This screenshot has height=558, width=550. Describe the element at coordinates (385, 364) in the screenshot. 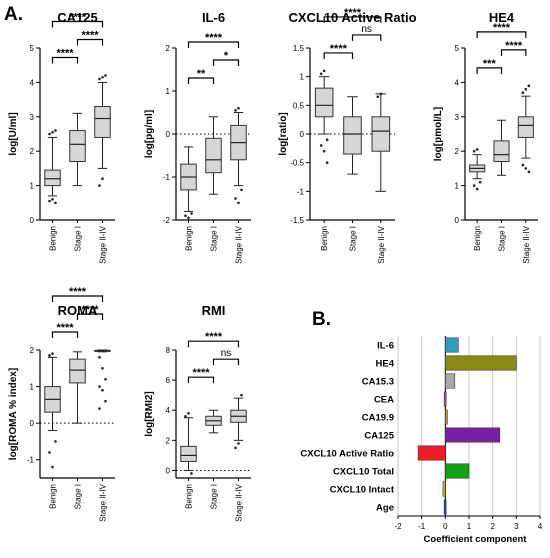

I see `category-label: HE4` at that location.